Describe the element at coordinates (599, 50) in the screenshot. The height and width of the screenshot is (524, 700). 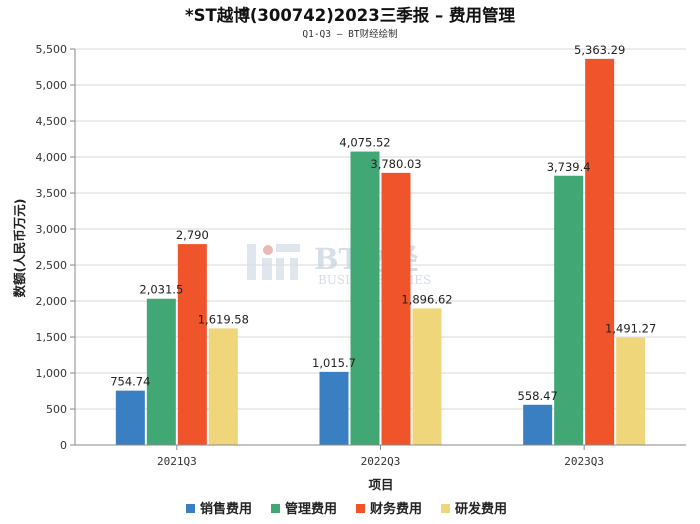
I see `data-label: 5,363.29` at that location.